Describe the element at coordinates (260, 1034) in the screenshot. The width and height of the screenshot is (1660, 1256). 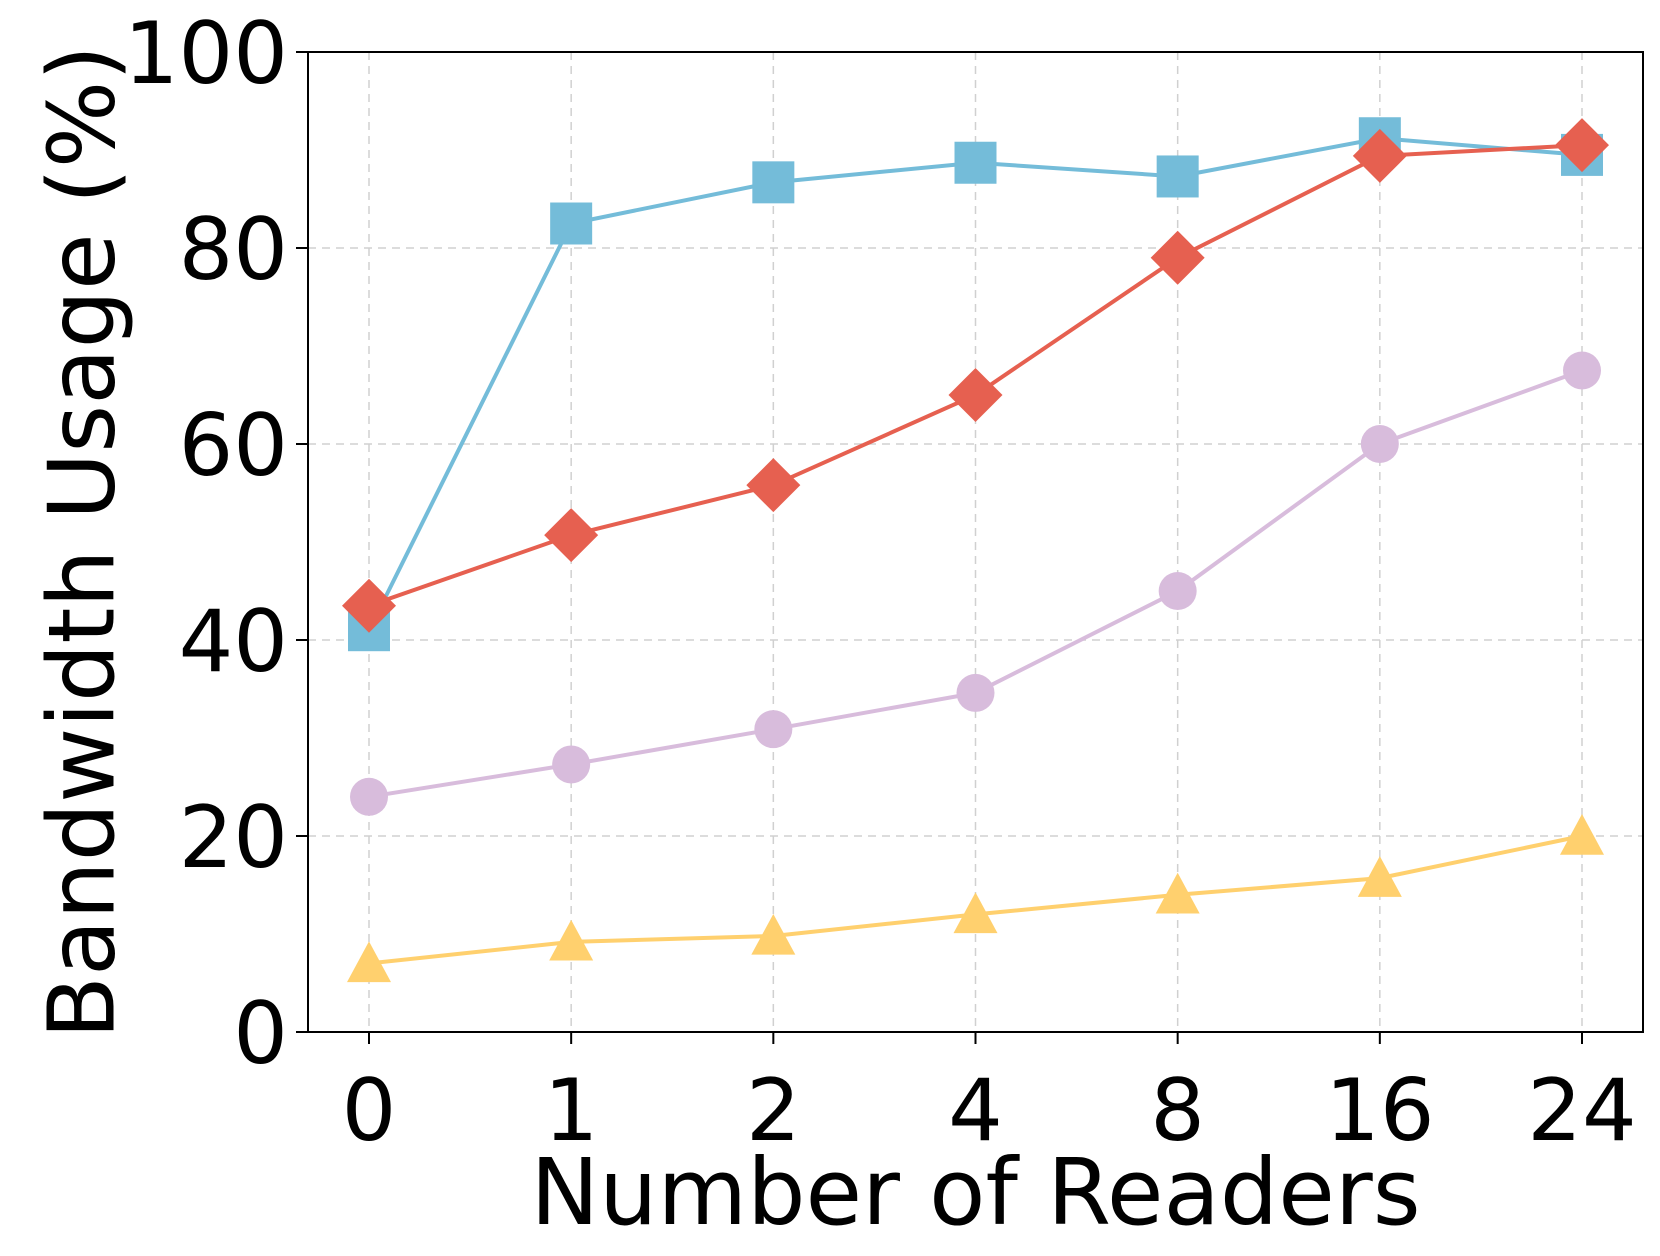
I see `y-tick-label: 0` at that location.